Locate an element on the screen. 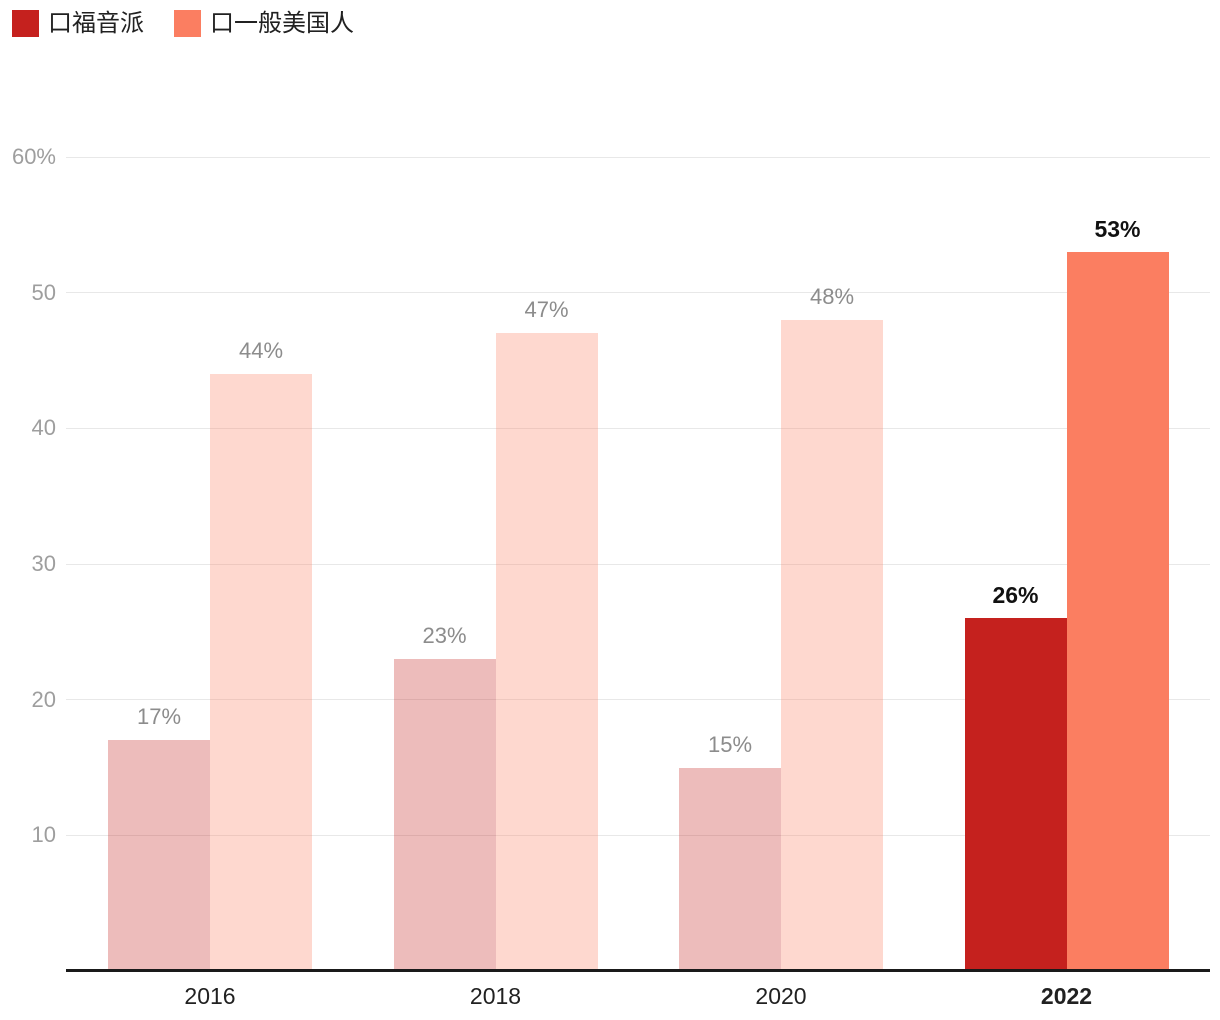  value-label-2018-series-1: 47% is located at coordinates (546, 310).